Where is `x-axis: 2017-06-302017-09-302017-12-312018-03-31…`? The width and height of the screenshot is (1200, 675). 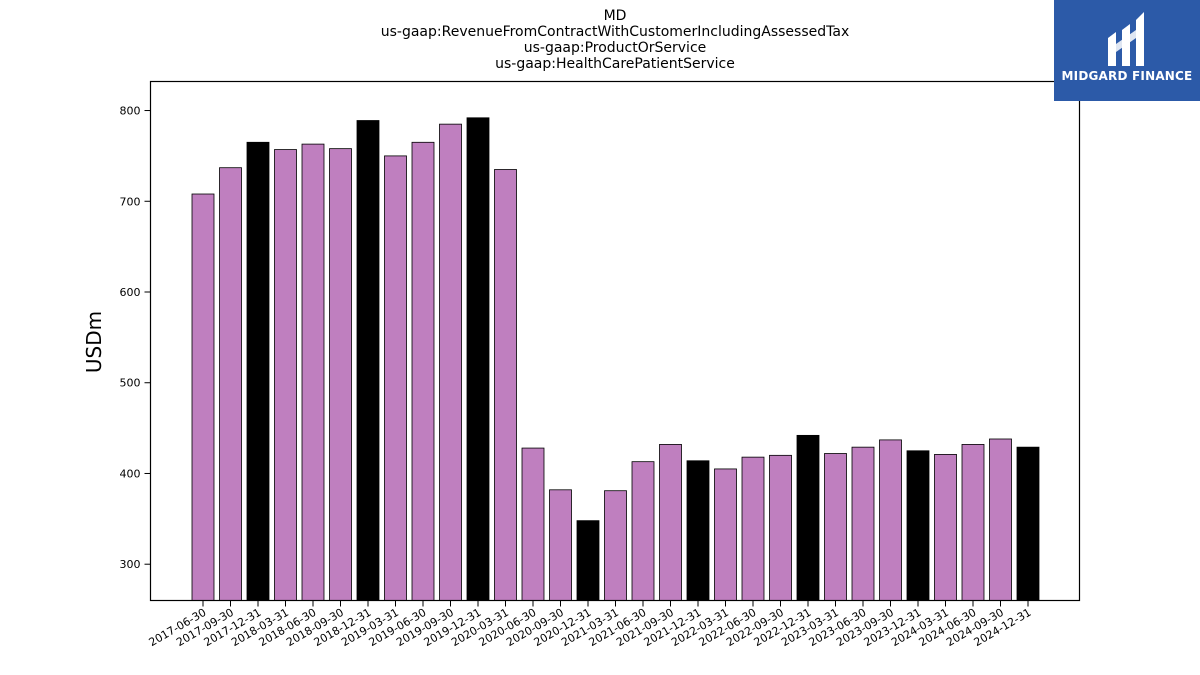
x-axis: 2017-06-302017-09-302017-12-312018-03-31… is located at coordinates (590, 624).